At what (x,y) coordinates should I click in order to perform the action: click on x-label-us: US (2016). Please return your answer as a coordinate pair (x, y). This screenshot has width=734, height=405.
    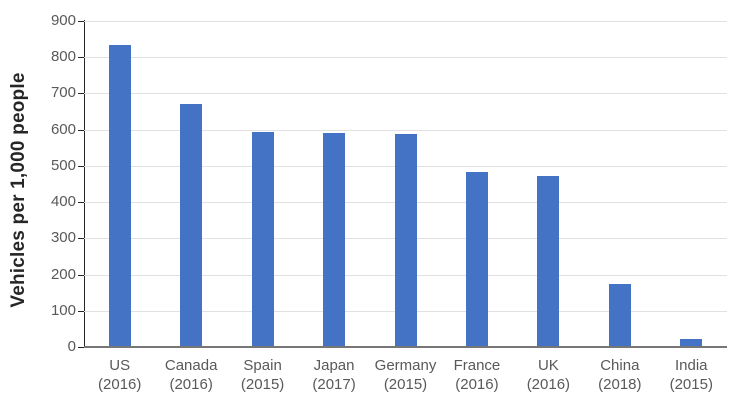
    Looking at the image, I should click on (120, 375).